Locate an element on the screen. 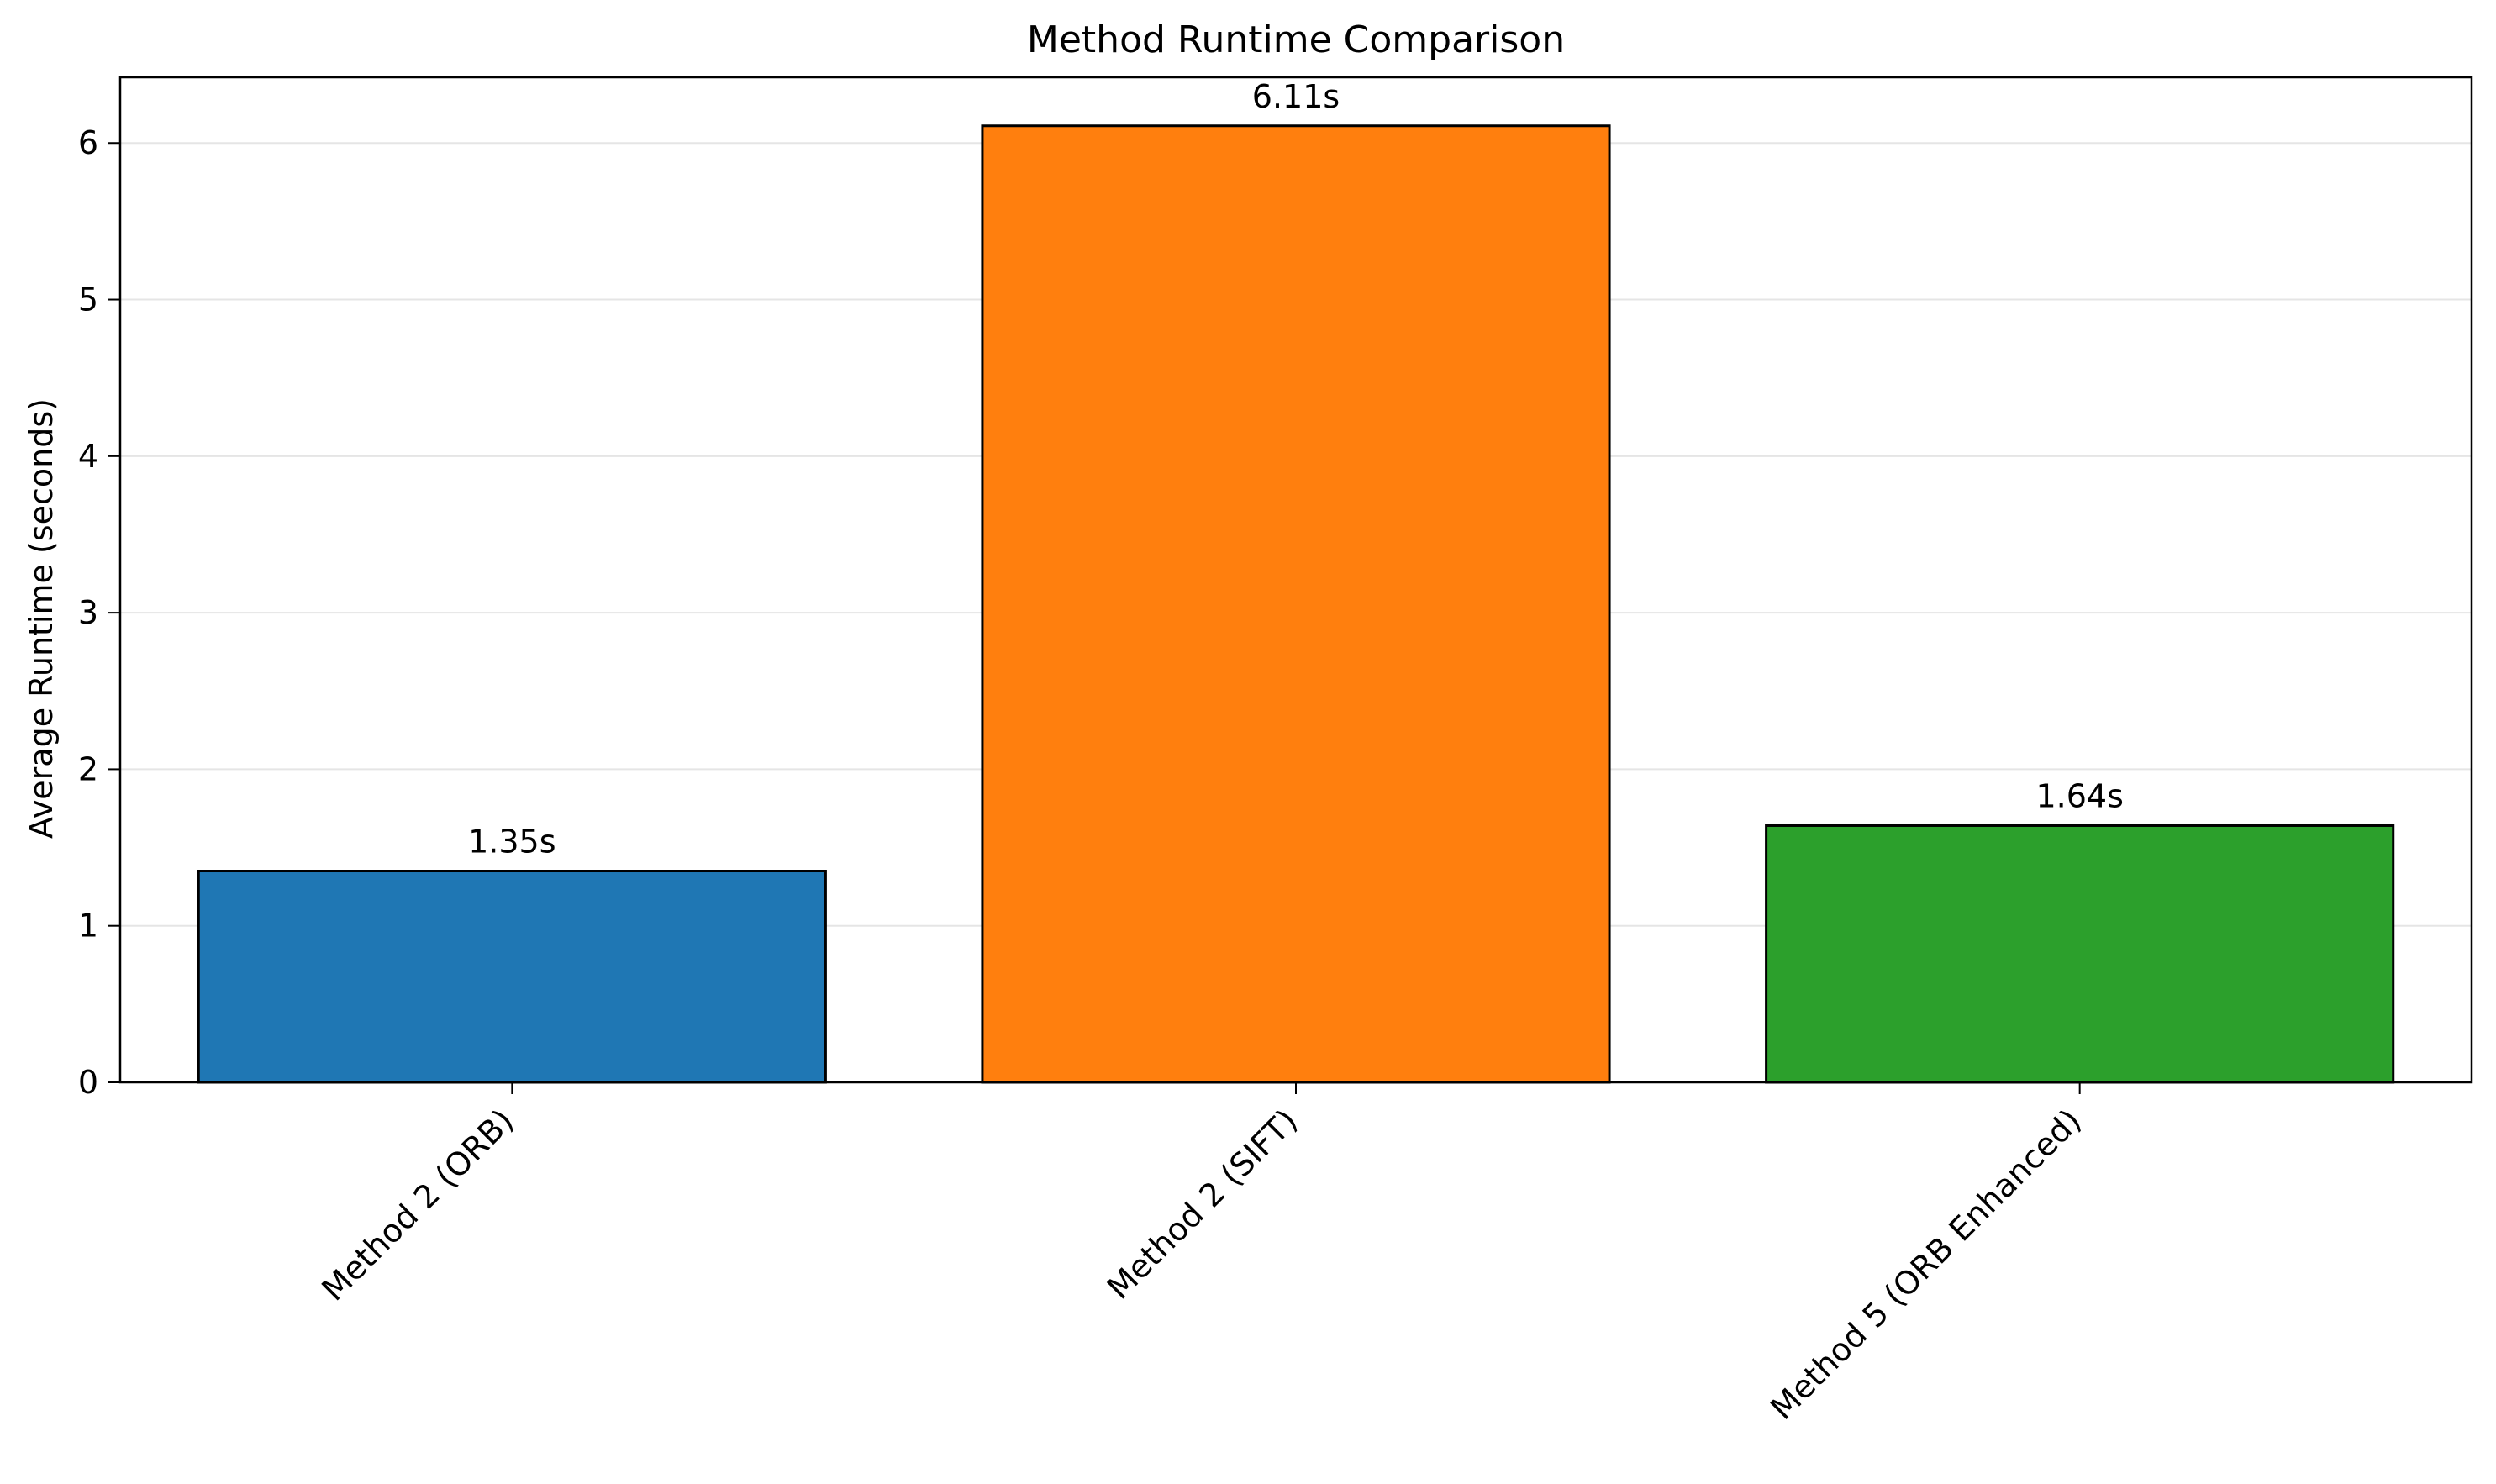  bar-value-label: 6.11s is located at coordinates (1296, 97).